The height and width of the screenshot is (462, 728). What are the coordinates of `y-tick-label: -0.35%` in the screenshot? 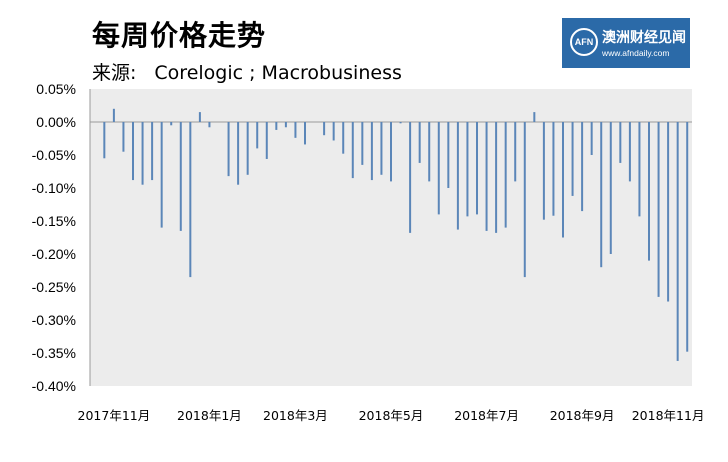 It's located at (54, 353).